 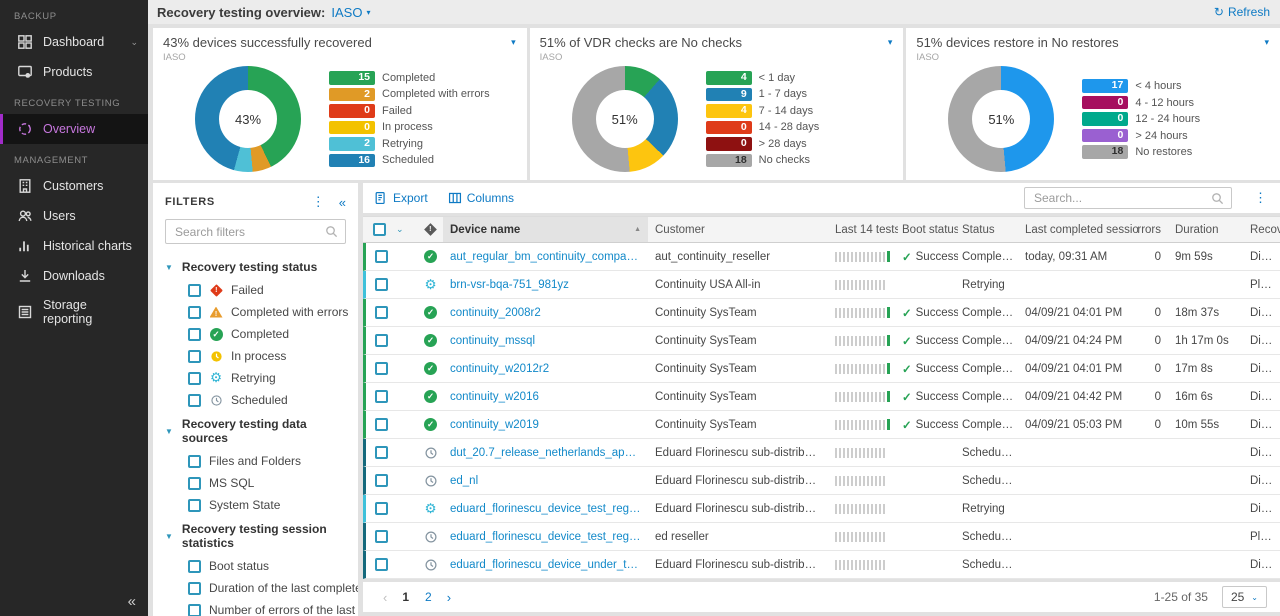 What do you see at coordinates (74, 42) in the screenshot?
I see `sidebar-item-dashboard: Dashboard ⌄` at bounding box center [74, 42].